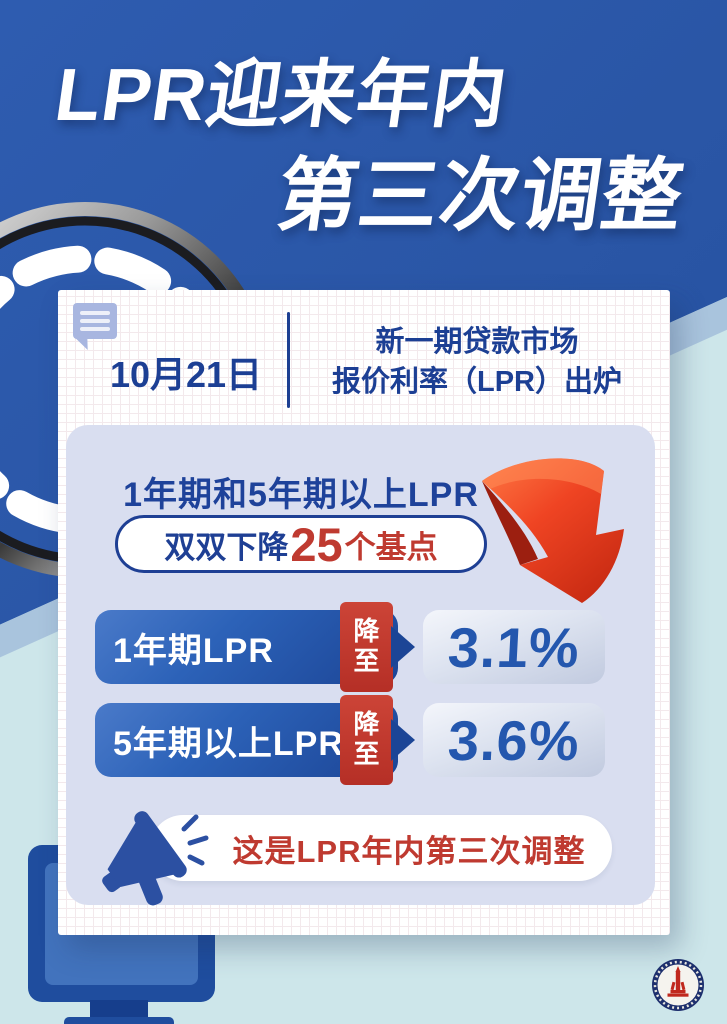 Image resolution: width=727 pixels, height=1024 pixels. Describe the element at coordinates (678, 985) in the screenshot. I see `agency-logo` at that location.